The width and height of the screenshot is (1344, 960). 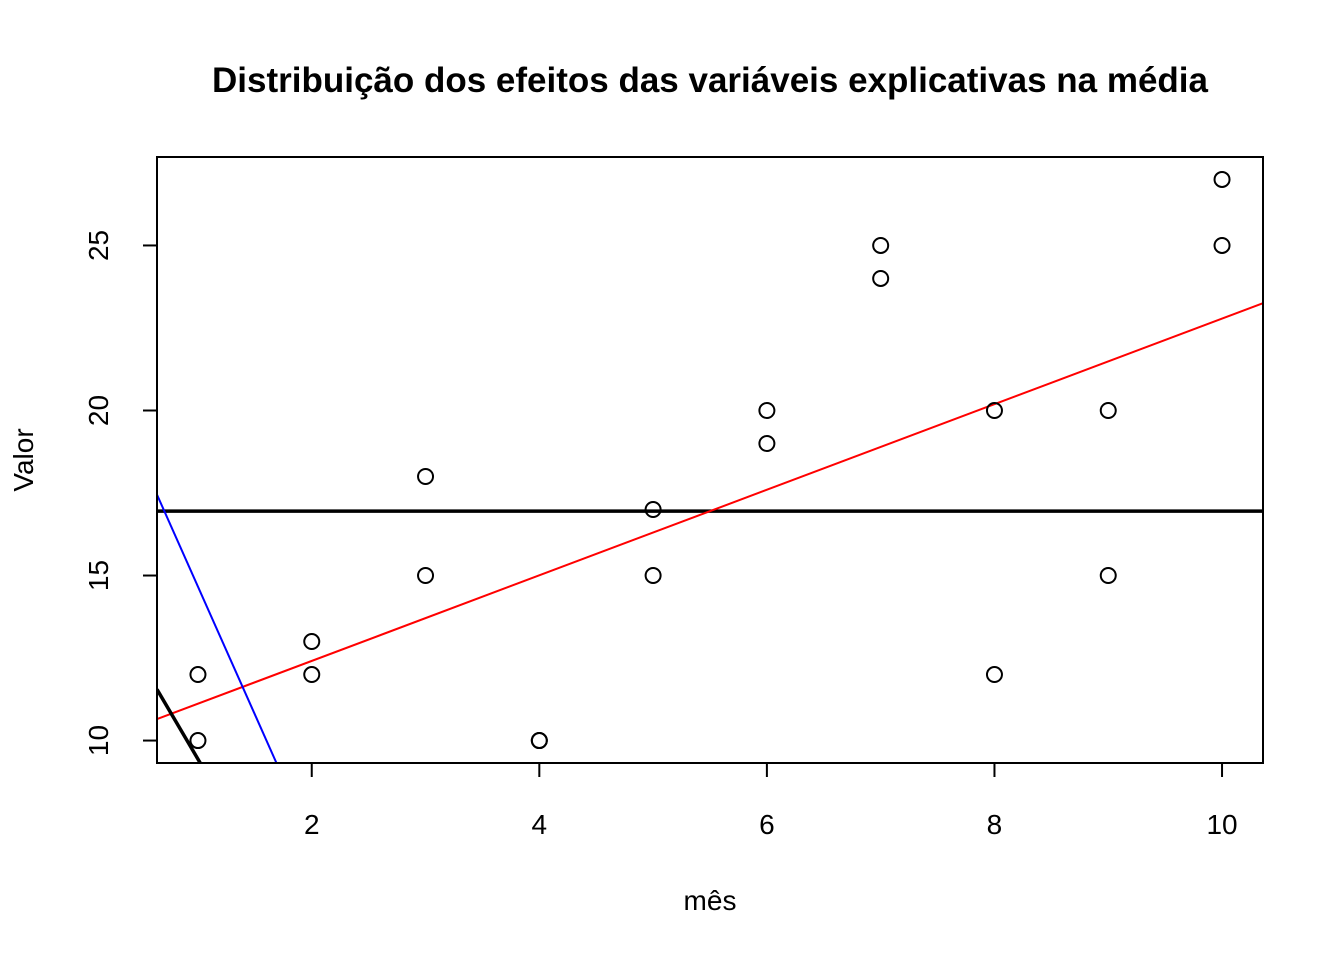 I want to click on x-tick-label: 8, so click(x=995, y=824).